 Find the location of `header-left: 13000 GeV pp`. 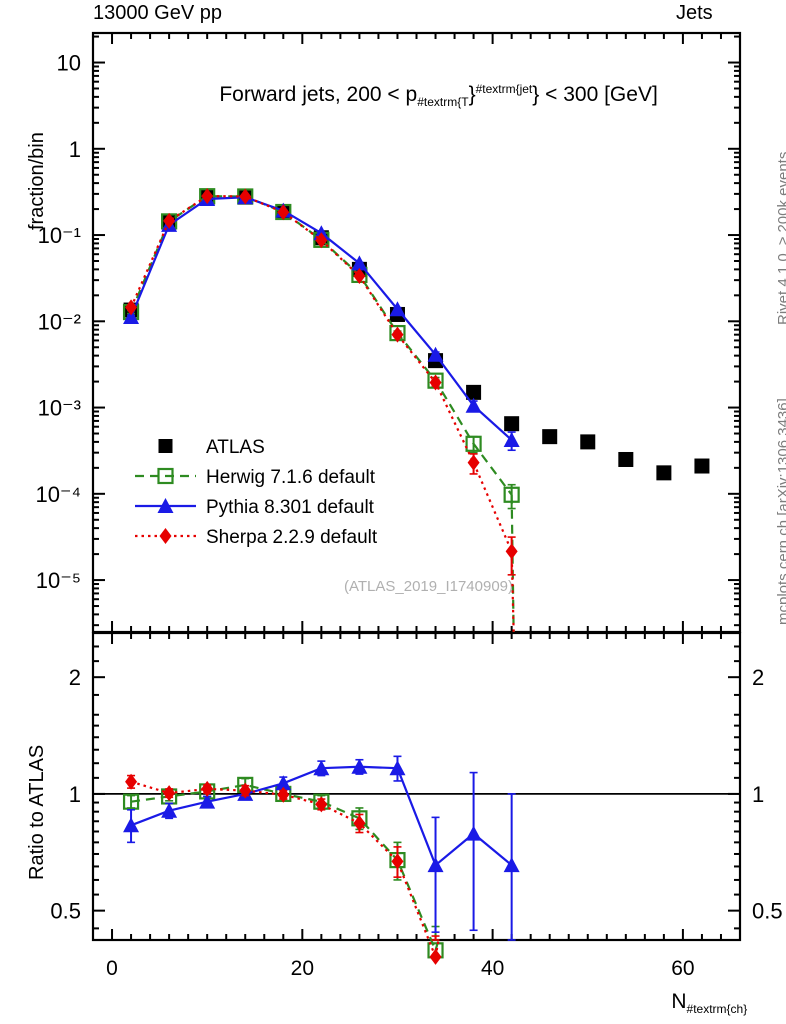

header-left: 13000 GeV pp is located at coordinates (157, 13).